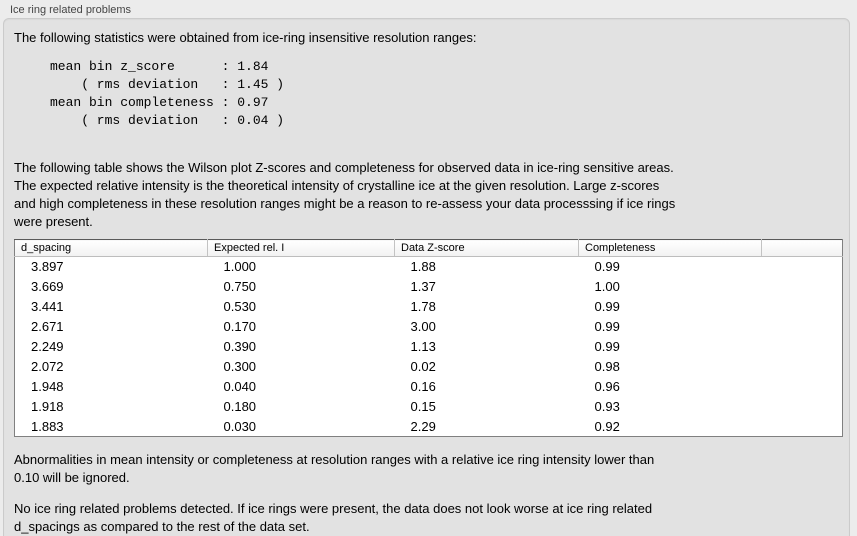  Describe the element at coordinates (240, 406) in the screenshot. I see `cell-expected-rel-i: 0.180` at that location.